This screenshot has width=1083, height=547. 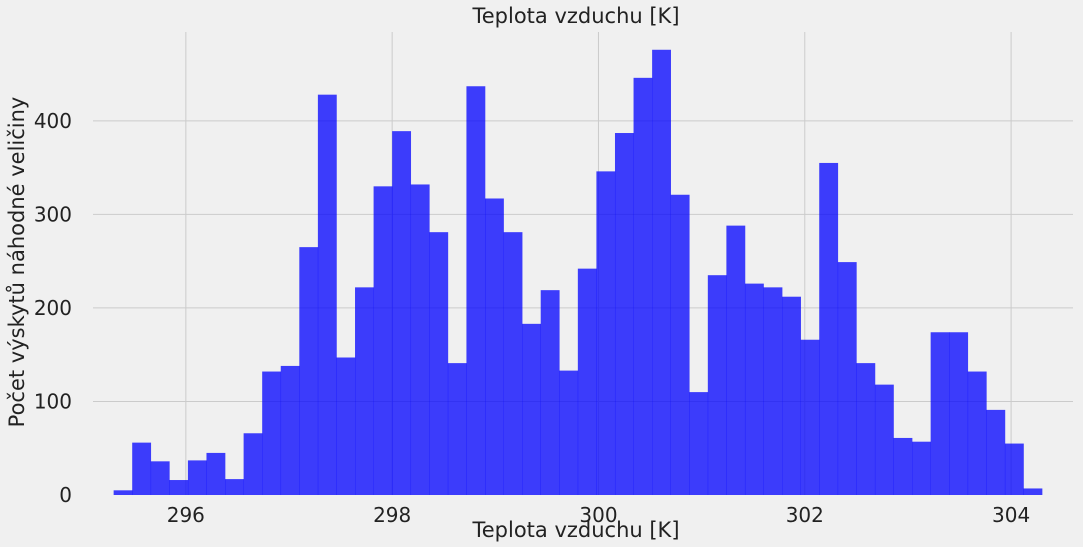 I want to click on x-tick-label: 302, so click(x=805, y=515).